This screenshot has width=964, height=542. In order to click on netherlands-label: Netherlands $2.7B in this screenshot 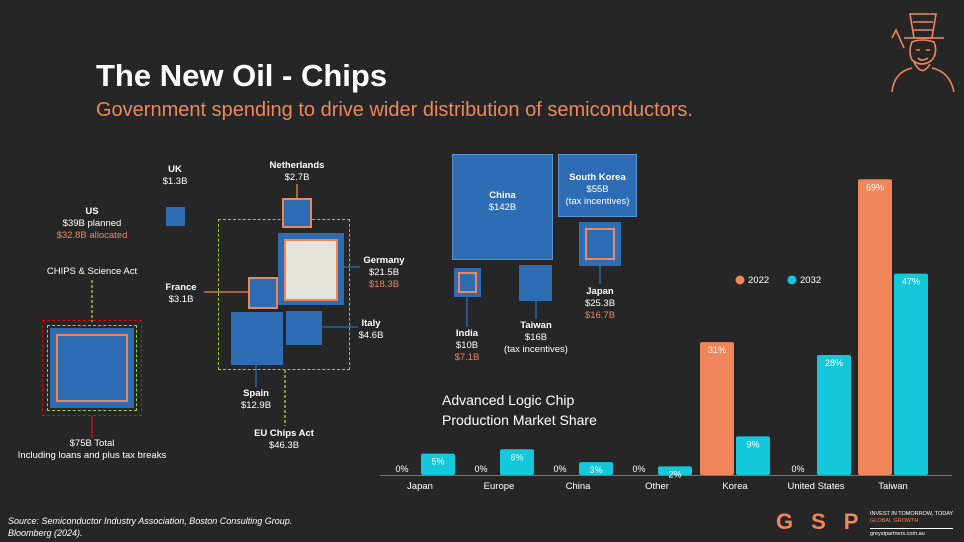, I will do `click(297, 171)`.